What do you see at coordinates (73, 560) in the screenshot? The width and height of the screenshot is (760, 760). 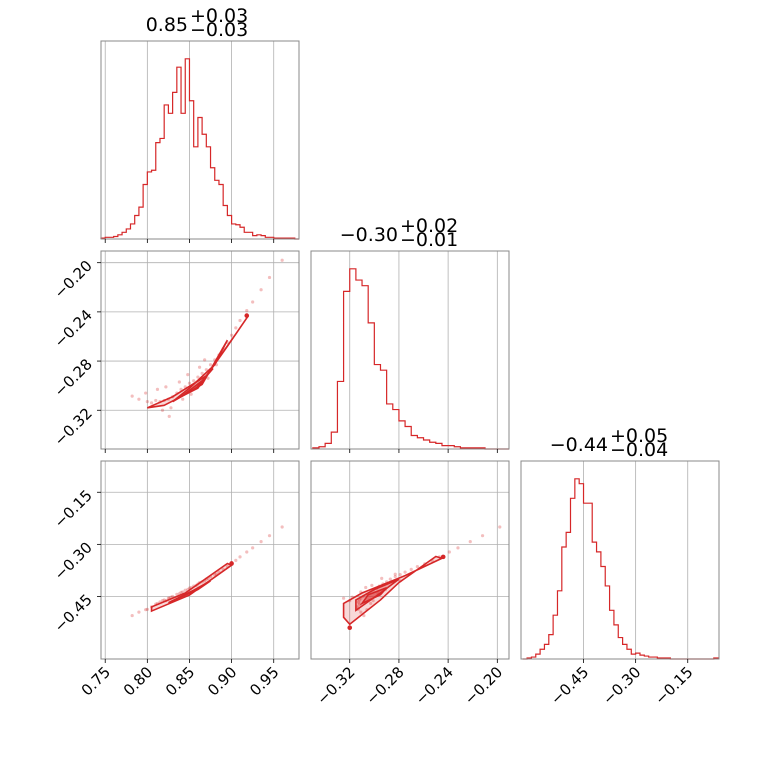 I see `y-tick-label: −0.30` at bounding box center [73, 560].